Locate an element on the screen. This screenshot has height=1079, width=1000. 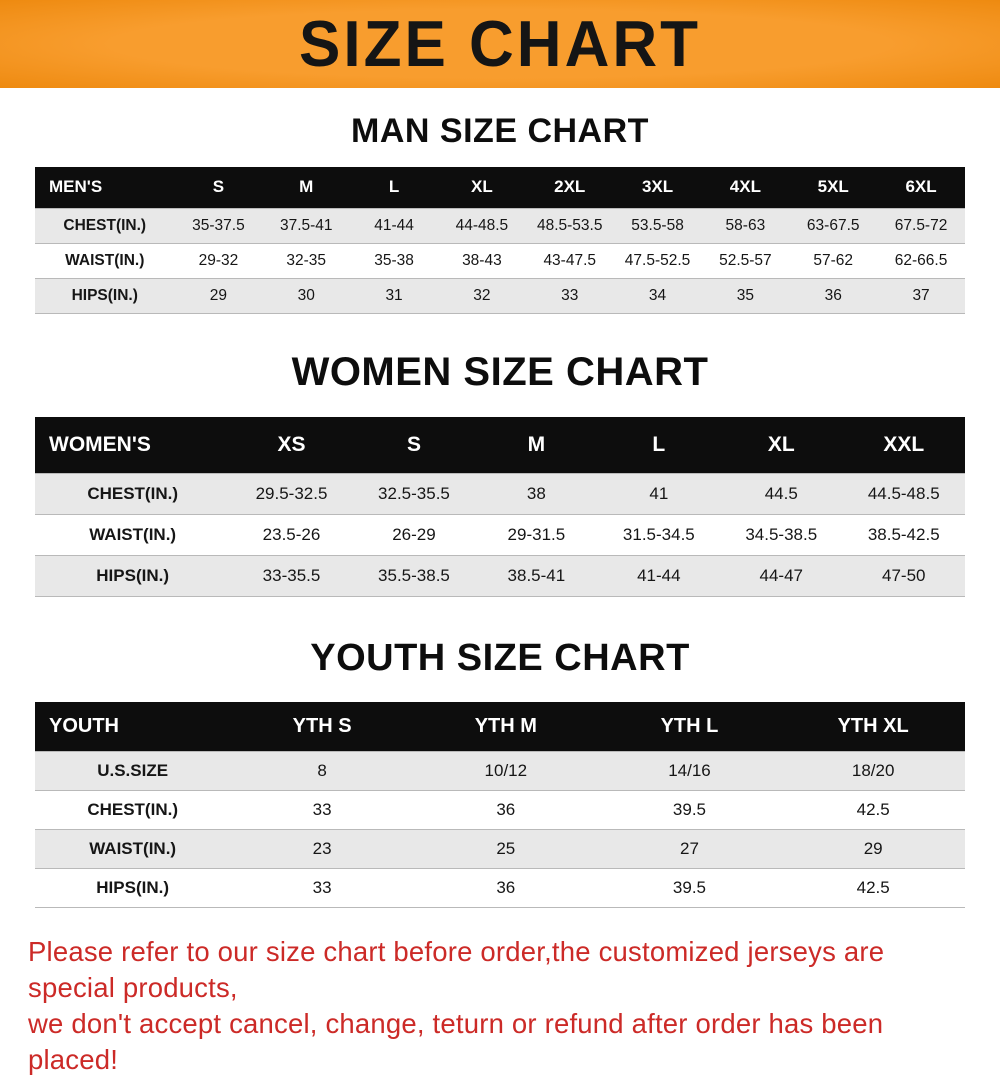
women-chest-in-value-m: 38 is located at coordinates (536, 494).